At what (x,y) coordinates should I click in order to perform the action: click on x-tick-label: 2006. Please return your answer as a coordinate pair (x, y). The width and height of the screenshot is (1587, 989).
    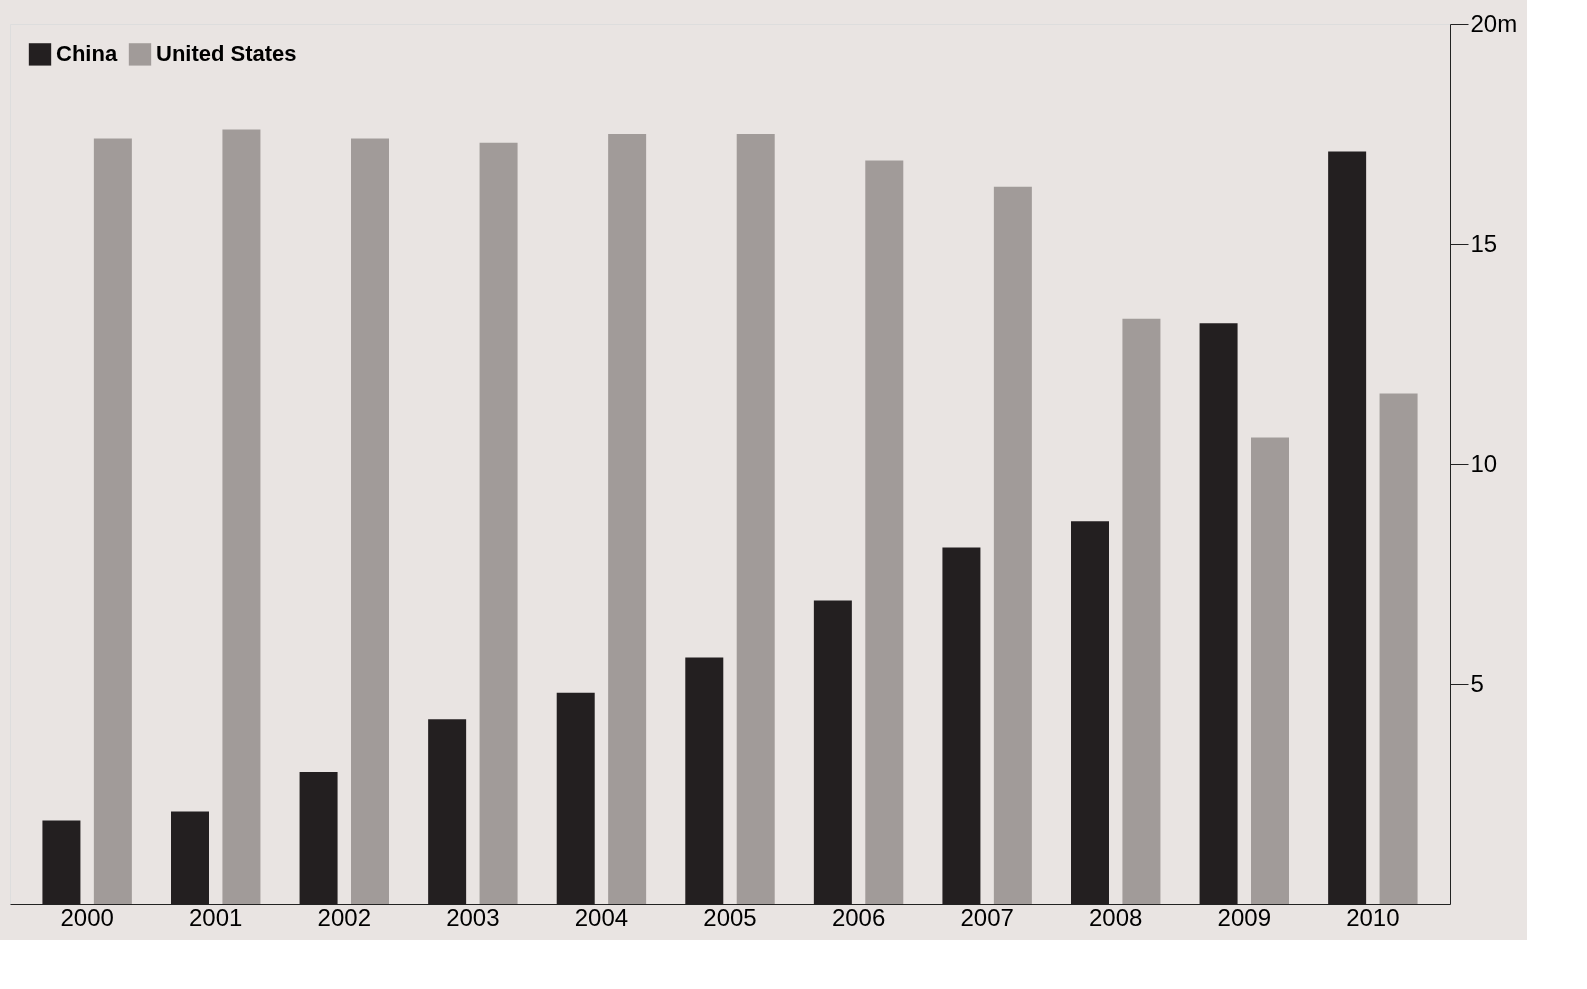
    Looking at the image, I should click on (858, 917).